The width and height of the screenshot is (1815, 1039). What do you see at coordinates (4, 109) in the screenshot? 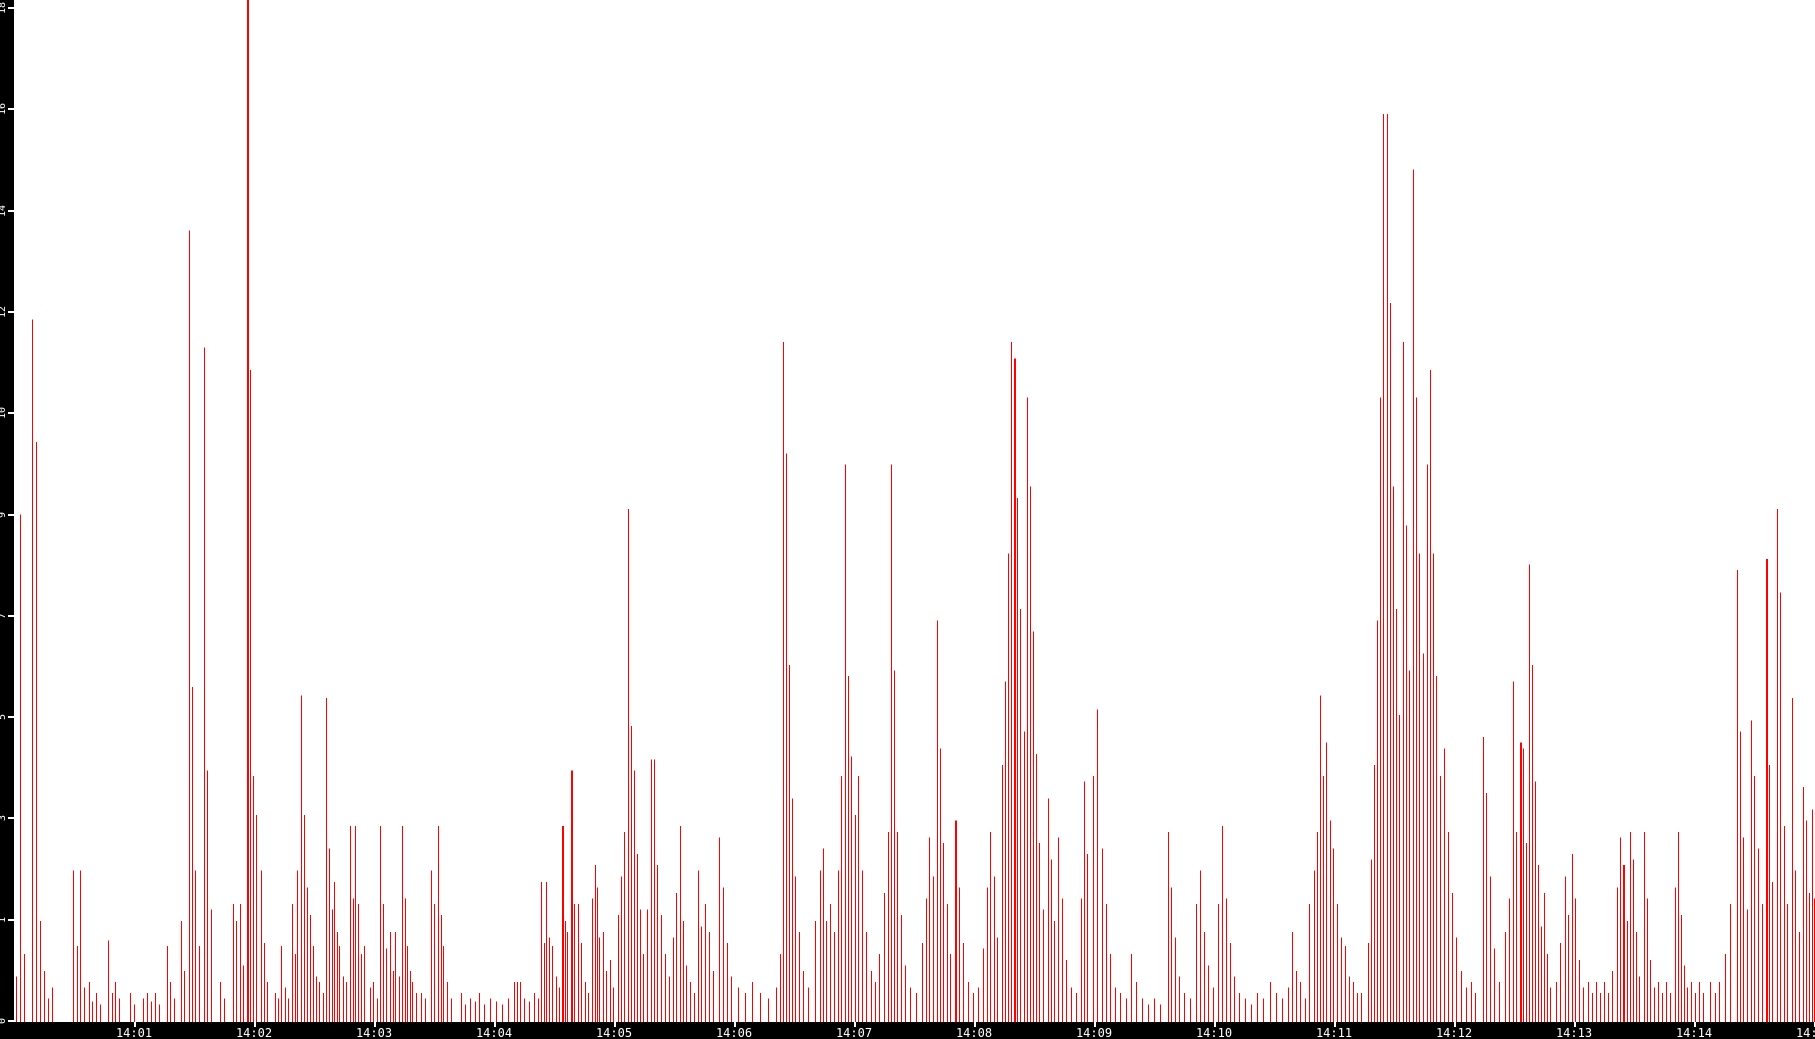
I see `y-tick-label: 16` at bounding box center [4, 109].